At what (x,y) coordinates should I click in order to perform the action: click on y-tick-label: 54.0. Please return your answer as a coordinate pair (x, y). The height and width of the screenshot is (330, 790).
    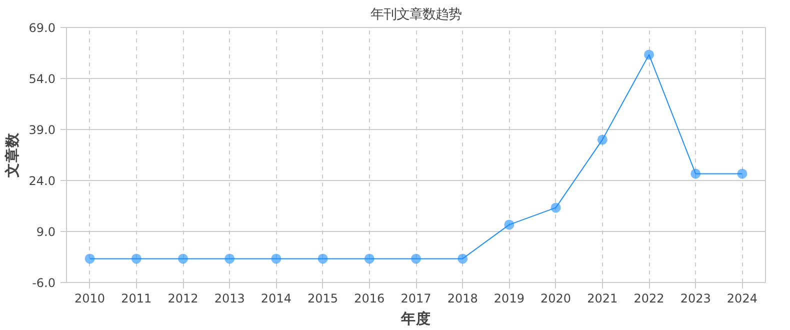
    Looking at the image, I should click on (42, 79).